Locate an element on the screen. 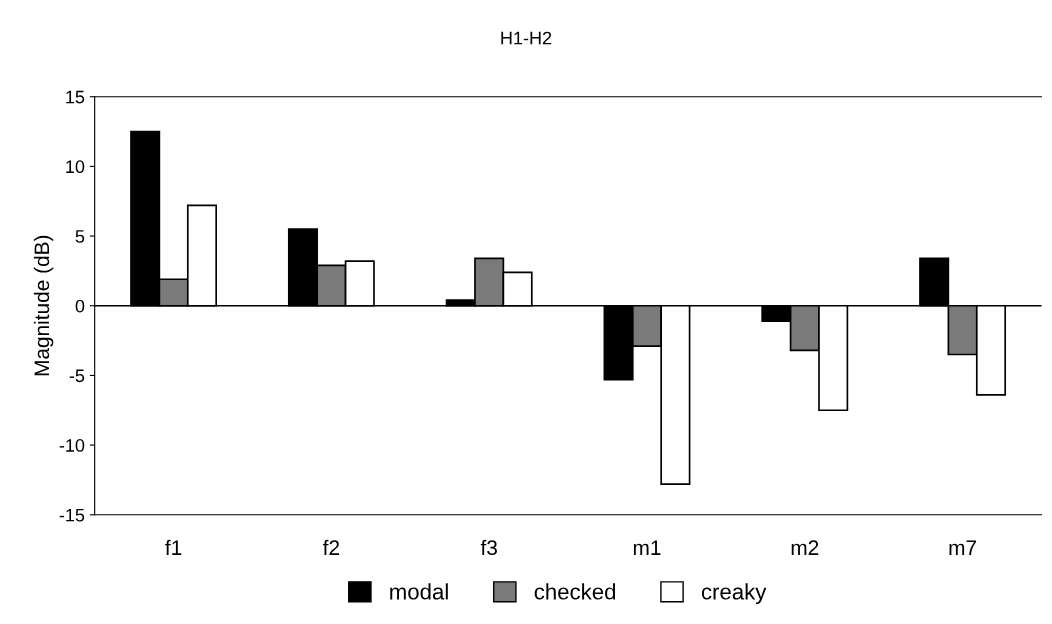 The image size is (1052, 624). x-tick-label: m1 is located at coordinates (647, 547).